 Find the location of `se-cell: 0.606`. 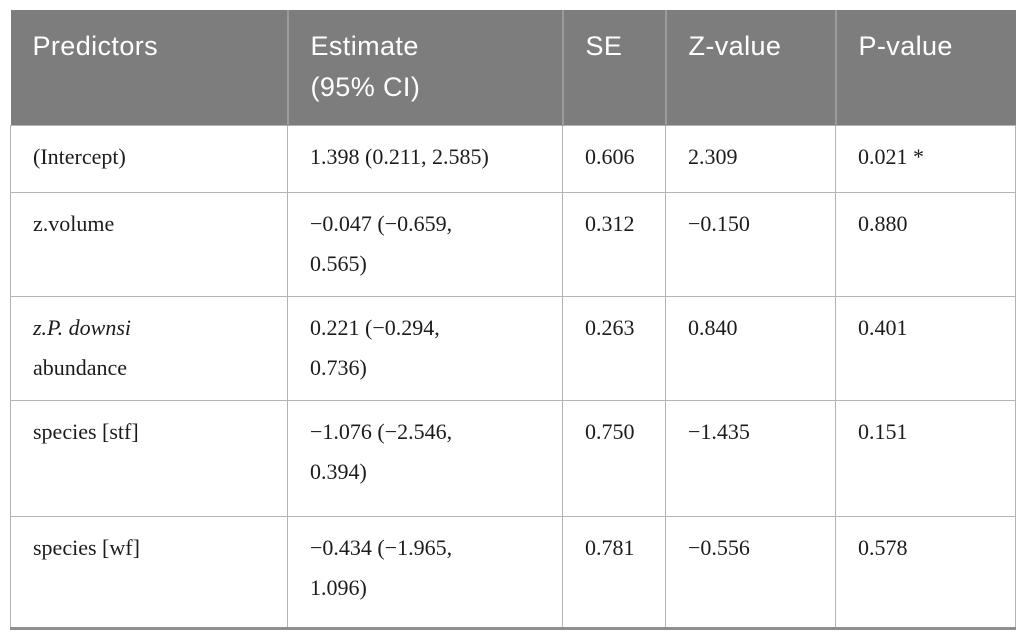

se-cell: 0.606 is located at coordinates (614, 158).